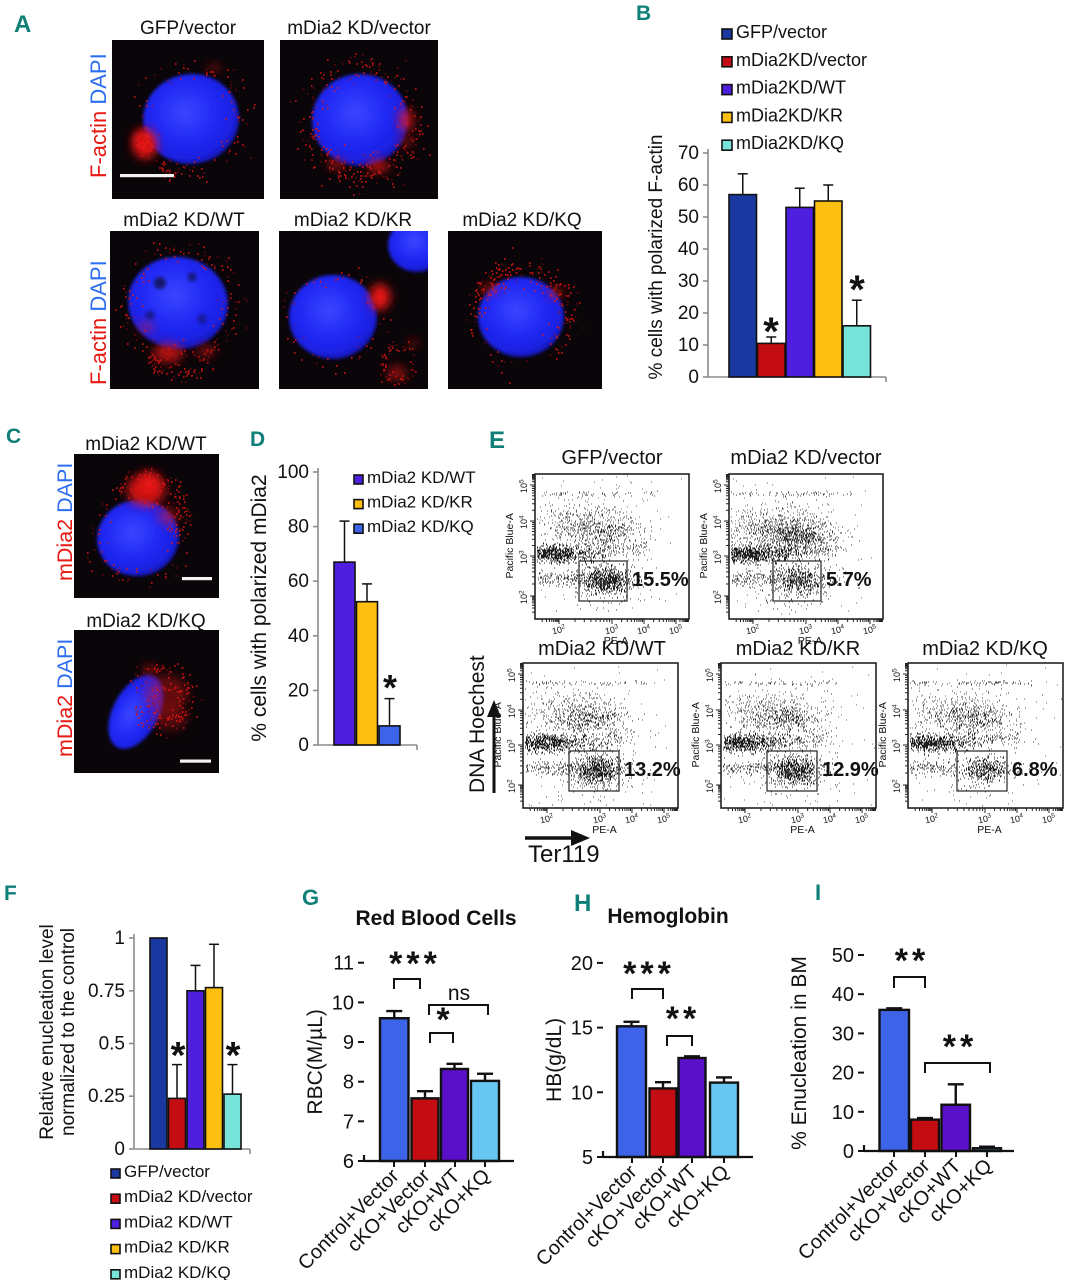 This screenshot has width=1072, height=1285. What do you see at coordinates (656, 257) in the screenshot?
I see `svg-text: % cells with polarized F-actin` at bounding box center [656, 257].